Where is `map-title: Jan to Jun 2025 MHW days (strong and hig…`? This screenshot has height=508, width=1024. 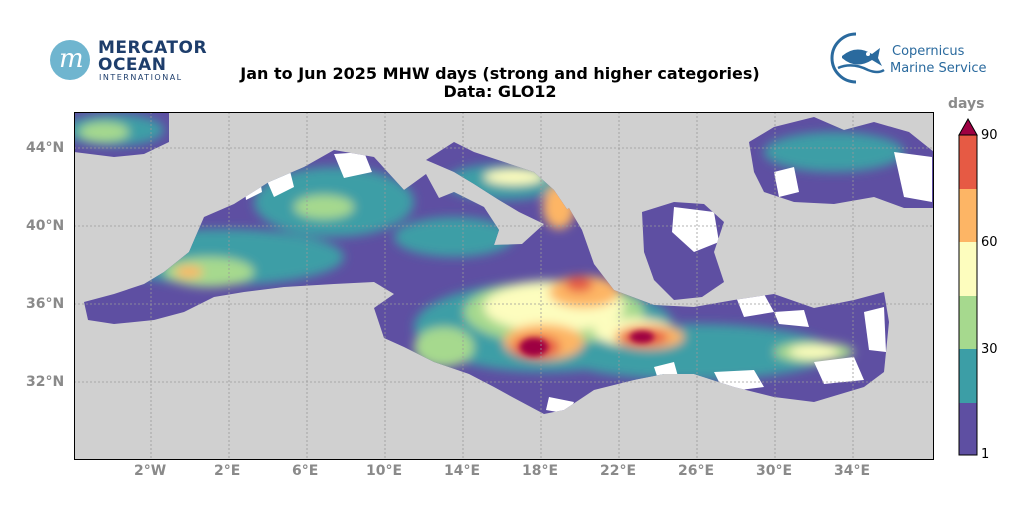 map-title: Jan to Jun 2025 MHW days (strong and hig… is located at coordinates (500, 73).